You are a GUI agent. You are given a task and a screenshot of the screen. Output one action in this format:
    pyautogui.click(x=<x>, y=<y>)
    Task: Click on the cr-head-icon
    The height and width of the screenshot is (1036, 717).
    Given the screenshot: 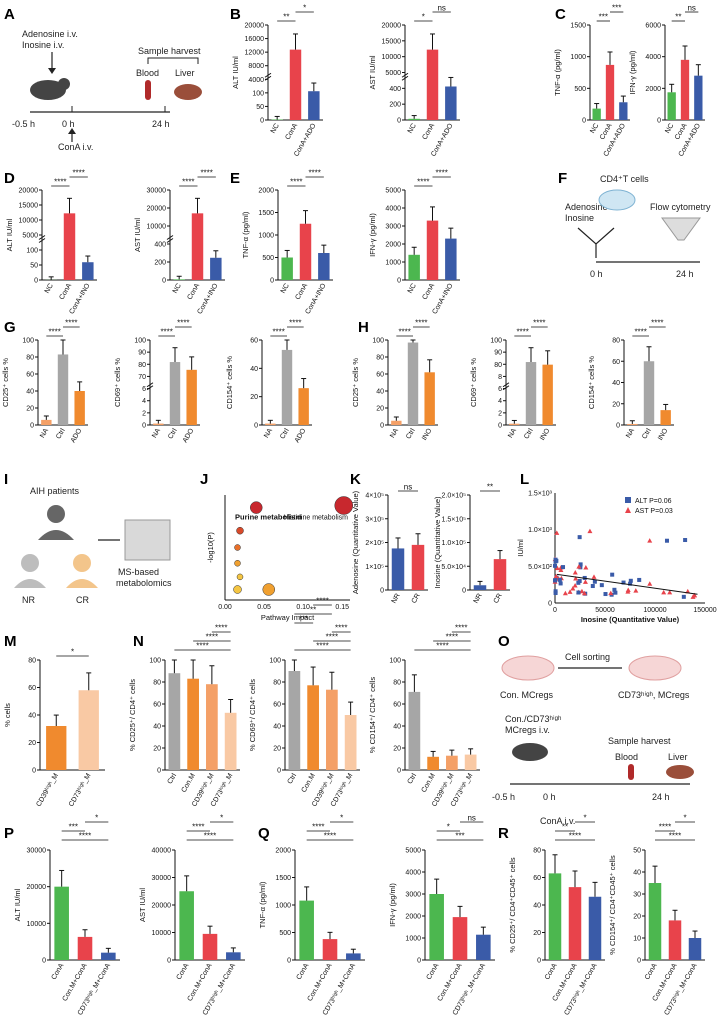 What is the action you would take?
    pyautogui.click(x=82, y=563)
    